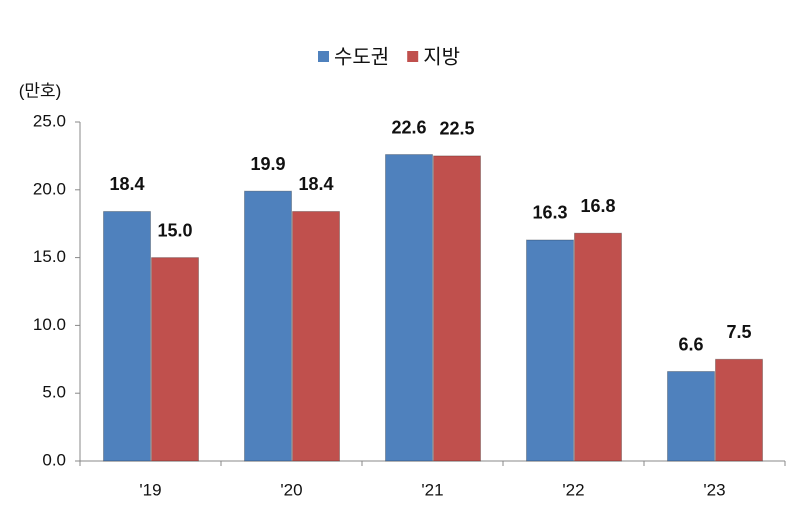 Image resolution: width=800 pixels, height=527 pixels. Describe the element at coordinates (49, 324) in the screenshot. I see `y-tick-label: 10.0` at that location.